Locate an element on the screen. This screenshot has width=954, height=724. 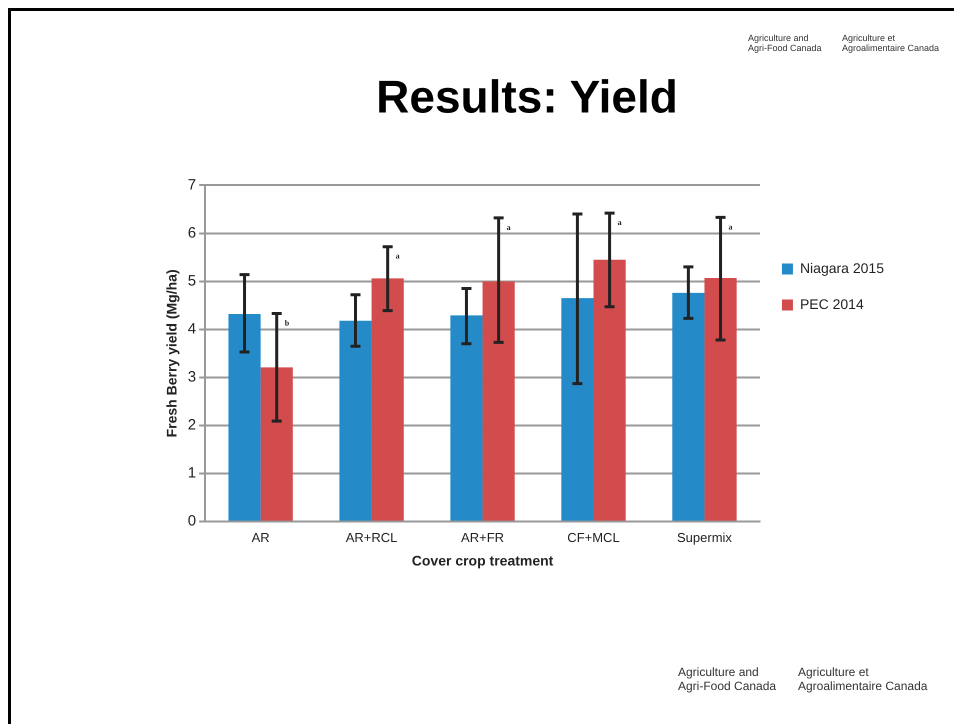
x-axis-title: Cover crop treatment is located at coordinates (483, 560).